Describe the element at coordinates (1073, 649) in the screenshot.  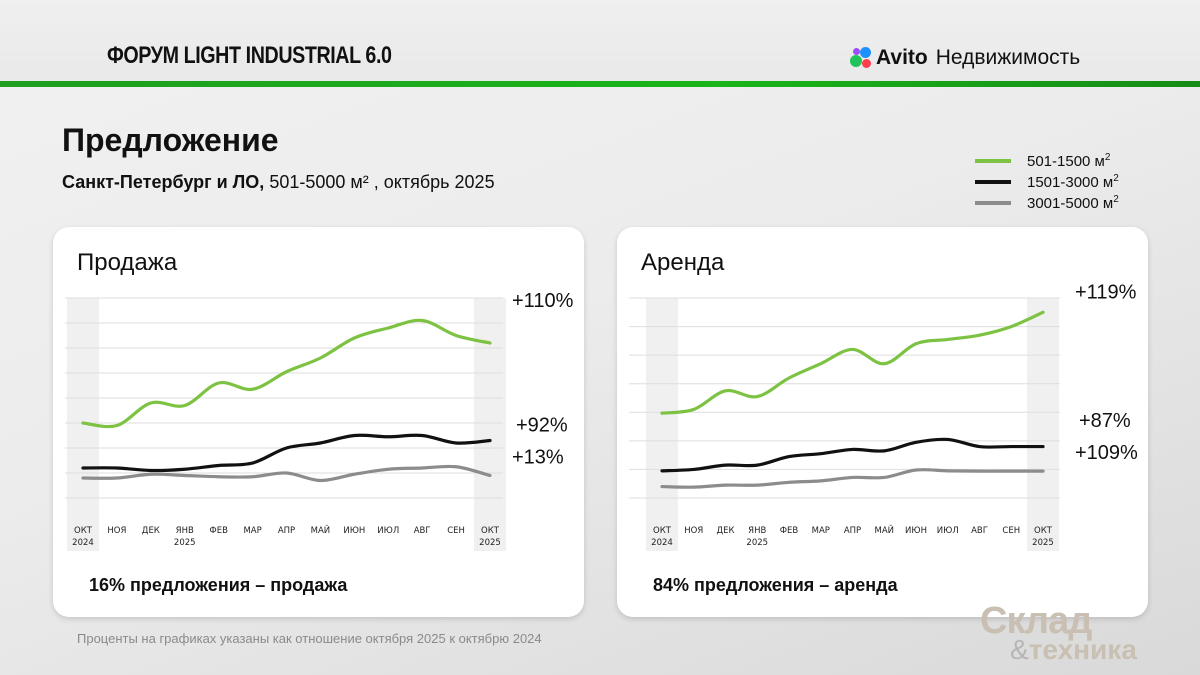
I see `watermark-line2: &техника` at that location.